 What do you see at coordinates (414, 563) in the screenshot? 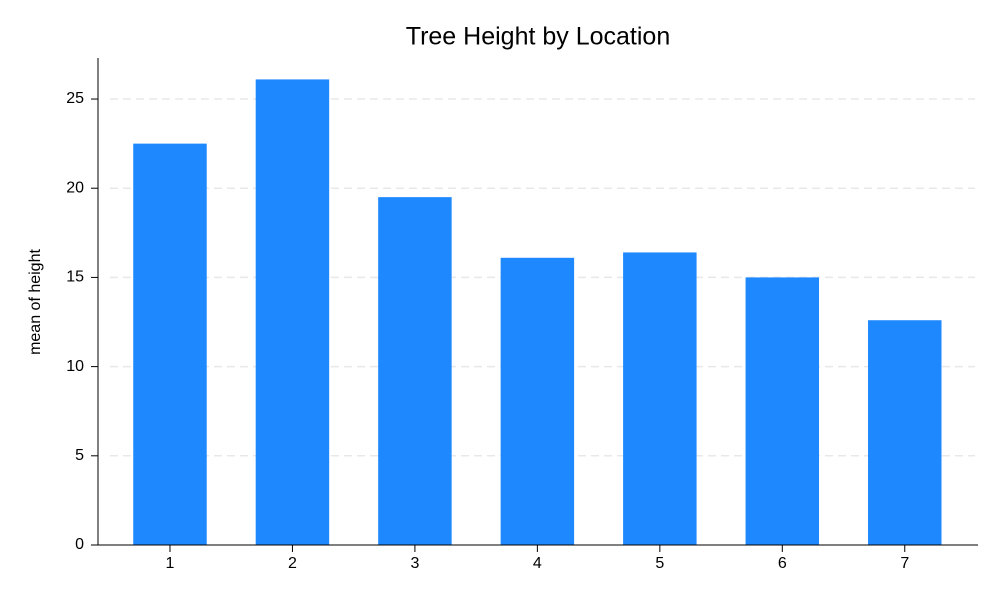
I see `x-tick-label: 3` at bounding box center [414, 563].